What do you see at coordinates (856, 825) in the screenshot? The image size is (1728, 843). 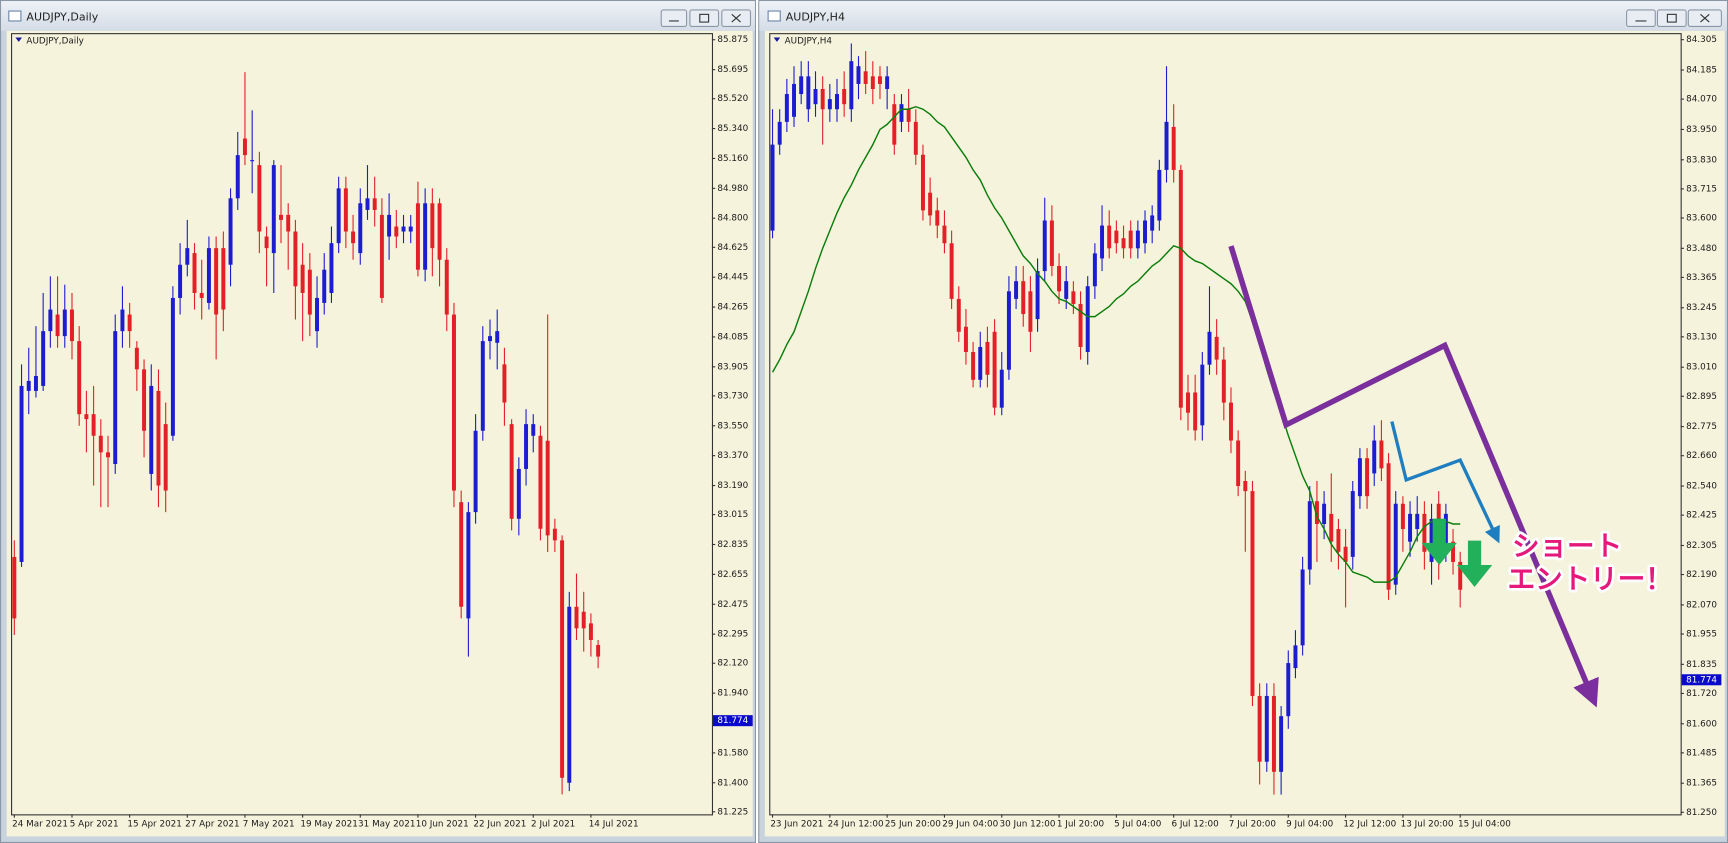 I see `x-tick-label: 24 Jun 12:00` at bounding box center [856, 825].